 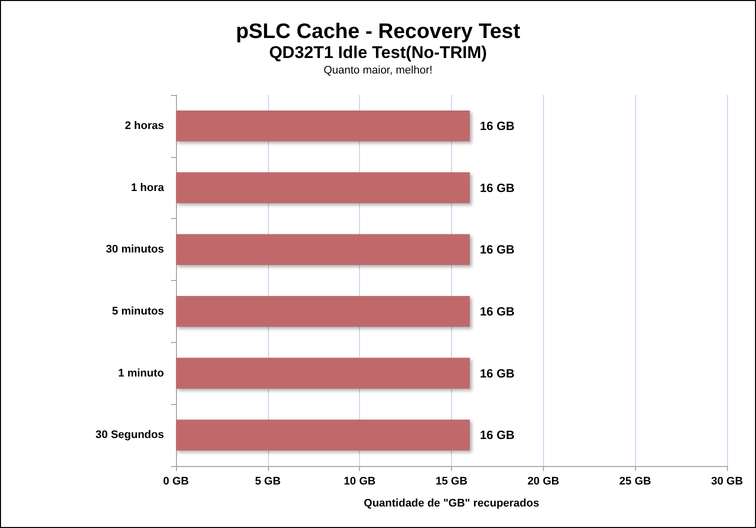 What do you see at coordinates (378, 70) in the screenshot?
I see `text: Quanto maior, melhor!` at bounding box center [378, 70].